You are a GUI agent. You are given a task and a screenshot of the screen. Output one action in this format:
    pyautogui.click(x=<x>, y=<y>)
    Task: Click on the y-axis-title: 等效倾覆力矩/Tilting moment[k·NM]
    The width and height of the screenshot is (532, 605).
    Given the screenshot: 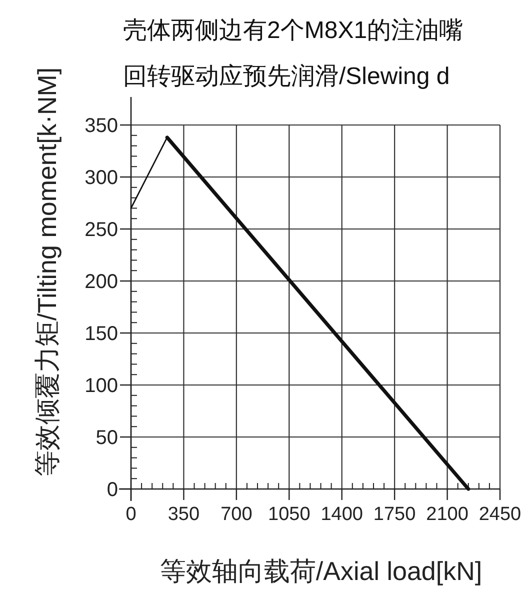 What is the action you would take?
    pyautogui.click(x=47, y=272)
    